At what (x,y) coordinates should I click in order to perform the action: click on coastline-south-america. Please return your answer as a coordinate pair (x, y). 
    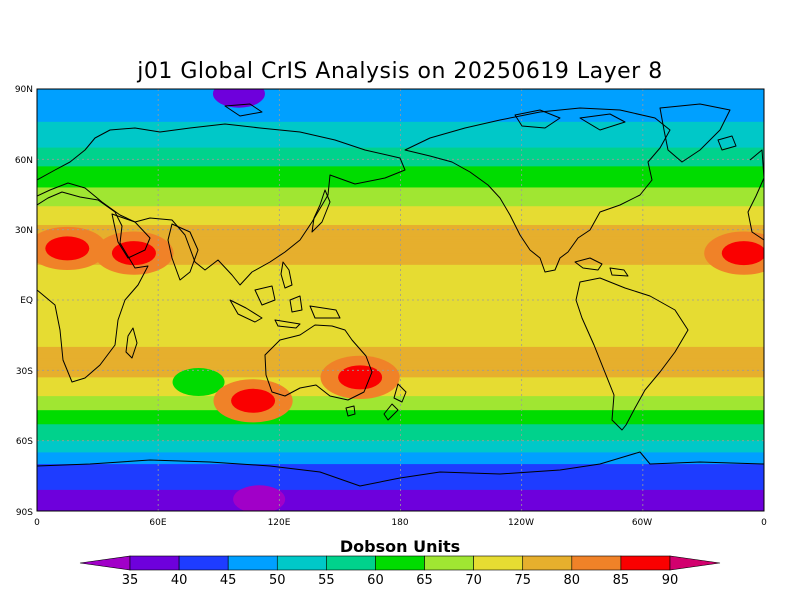
    Looking at the image, I should click on (632, 354).